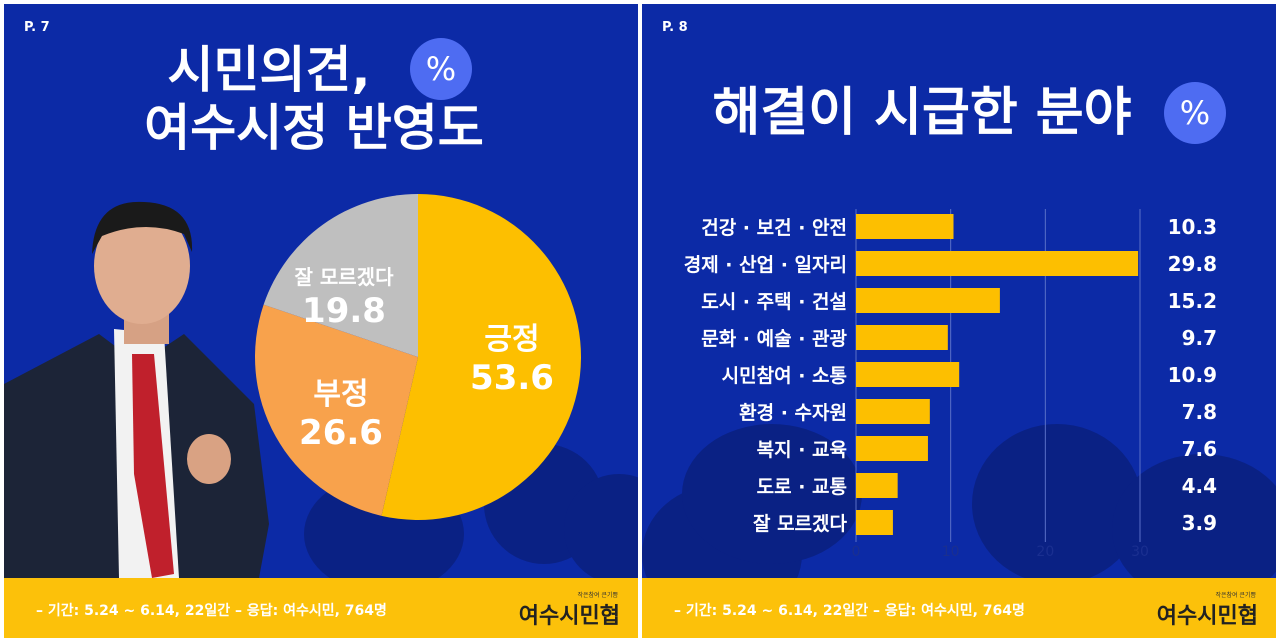 Image resolution: width=1280 pixels, height=642 pixels. I want to click on page-number: P. 8, so click(675, 27).